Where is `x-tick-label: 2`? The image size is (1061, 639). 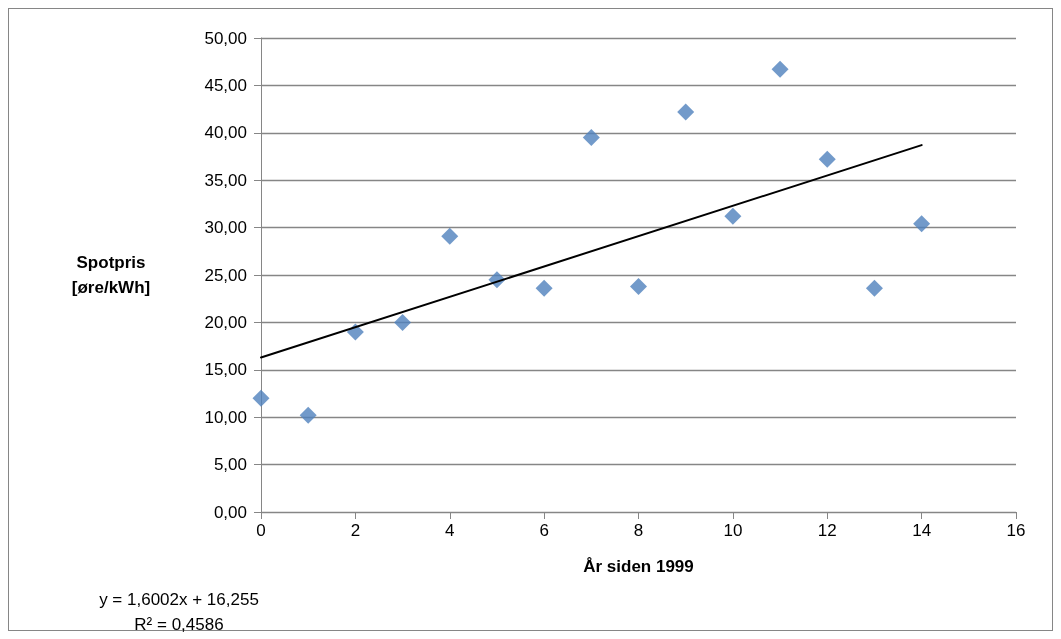 x-tick-label: 2 is located at coordinates (355, 530).